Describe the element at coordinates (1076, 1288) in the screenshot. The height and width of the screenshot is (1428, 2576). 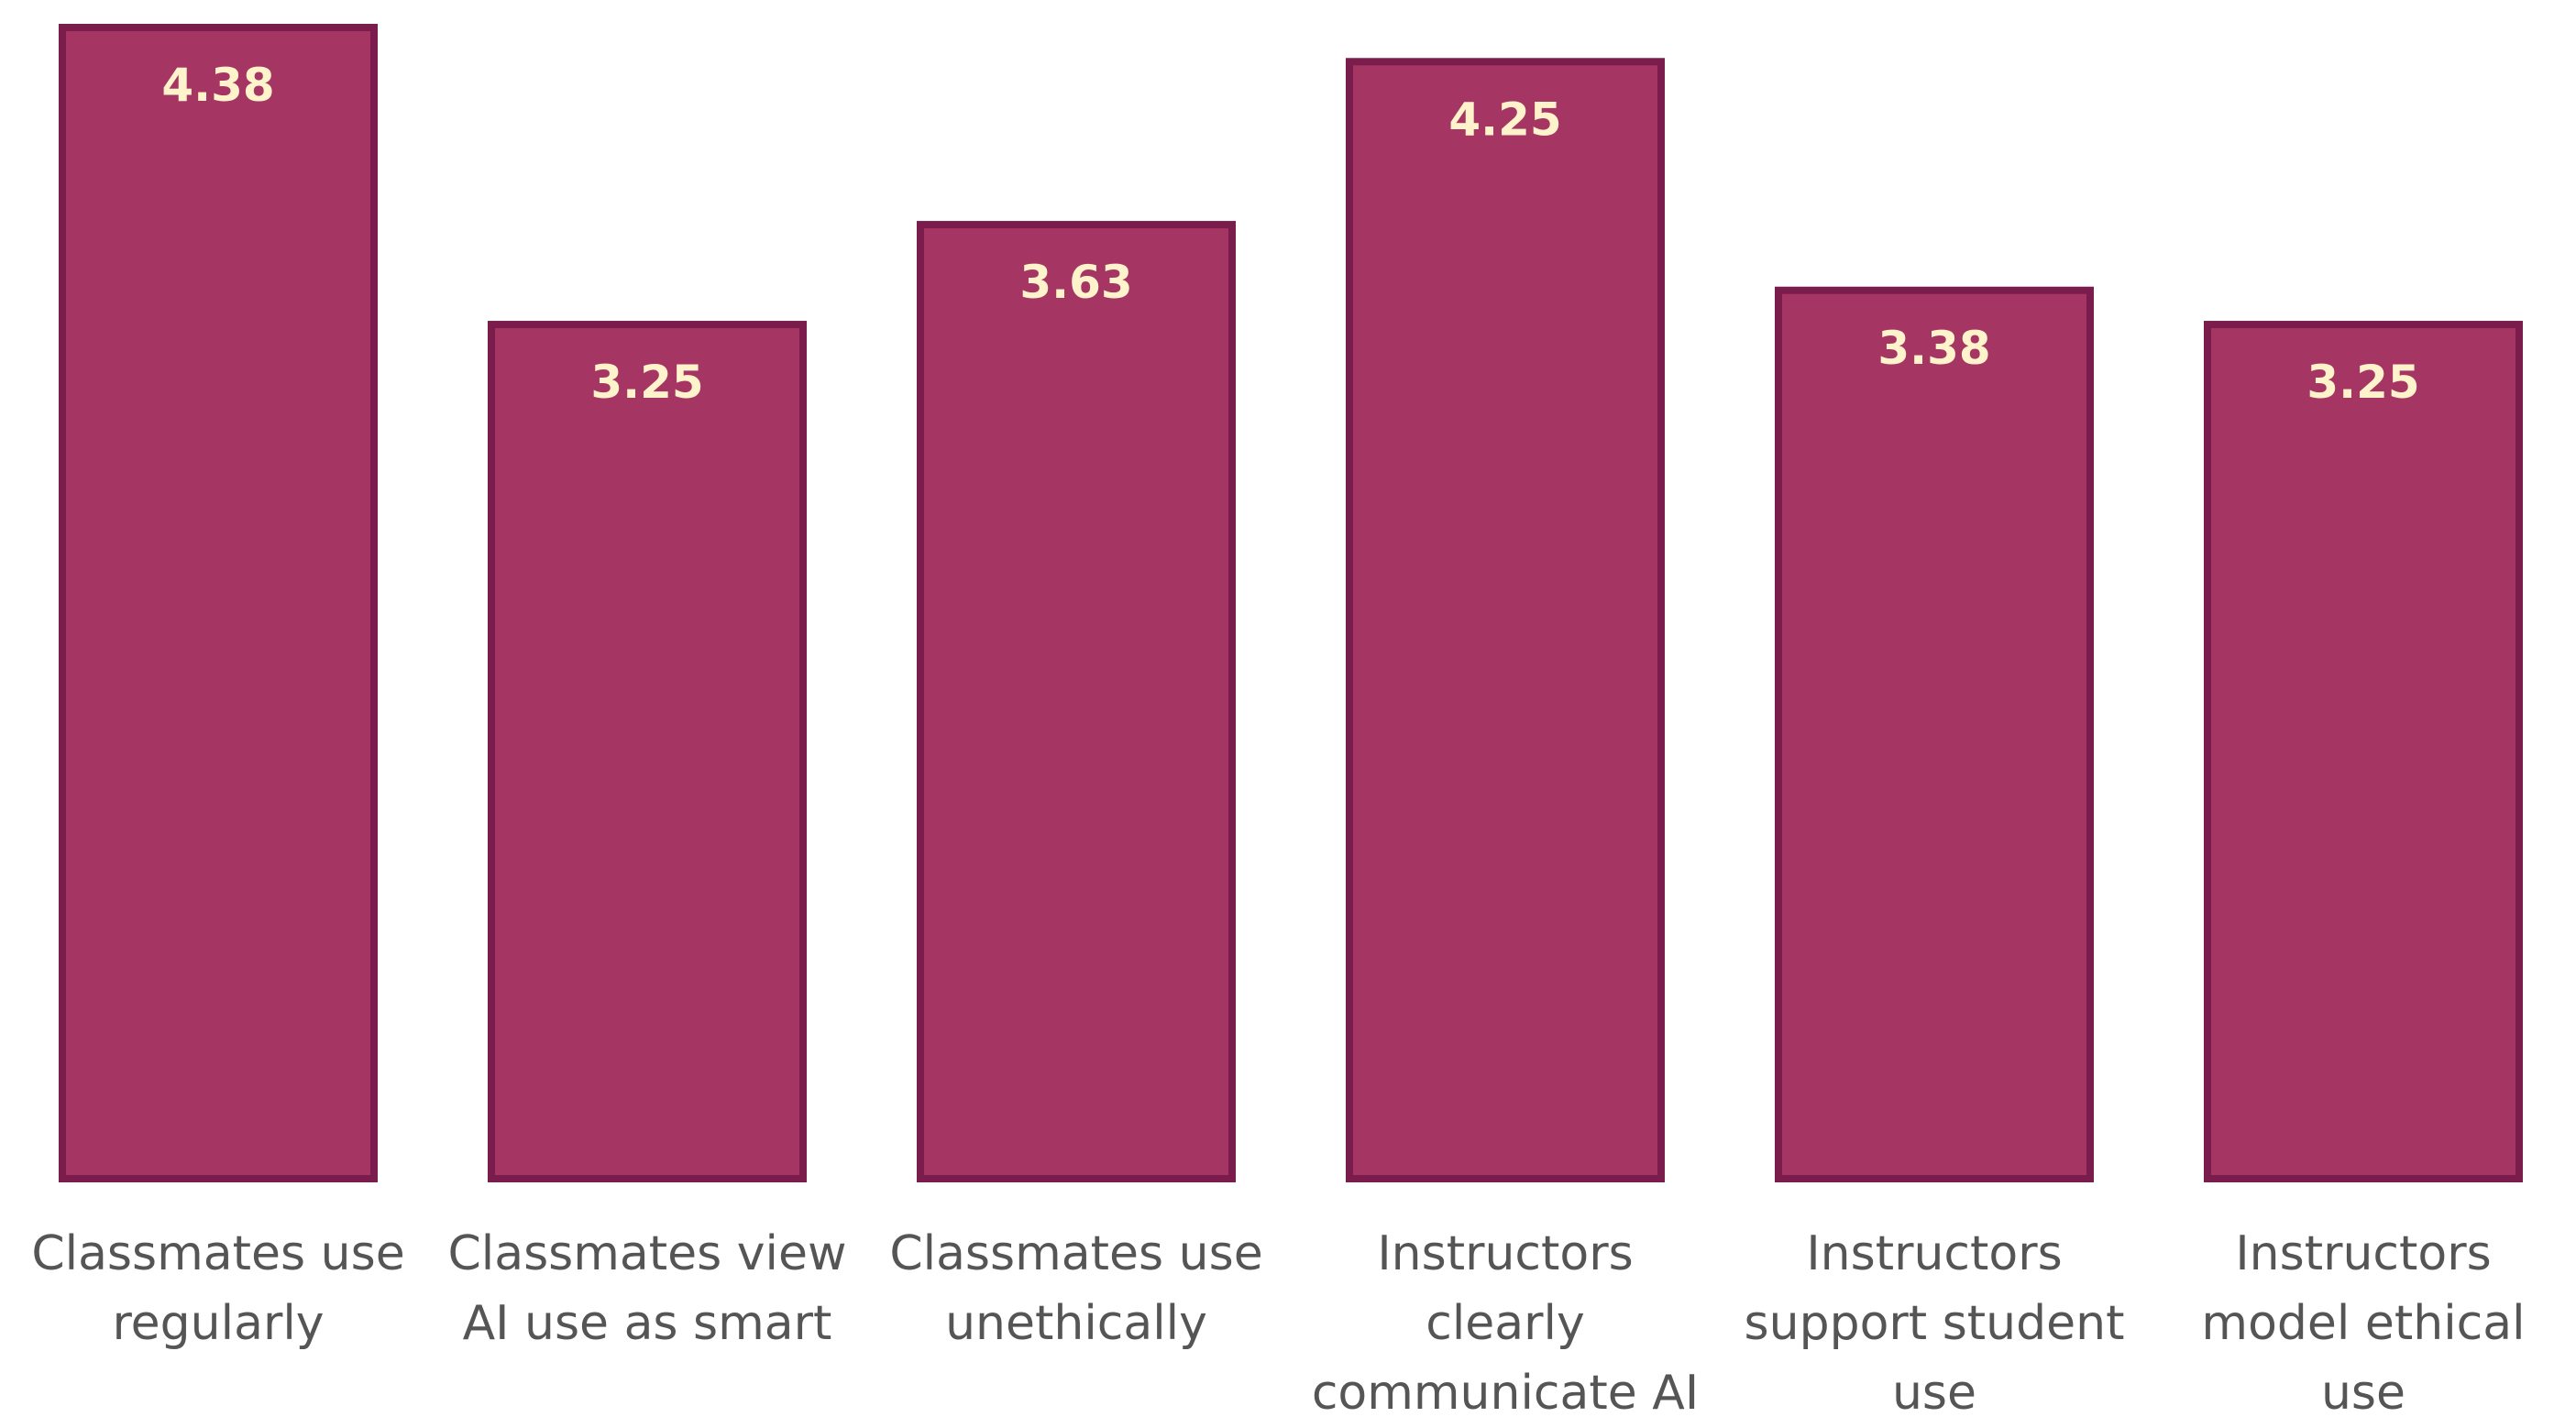
I see `category-label-3: Classmates use unethically` at that location.